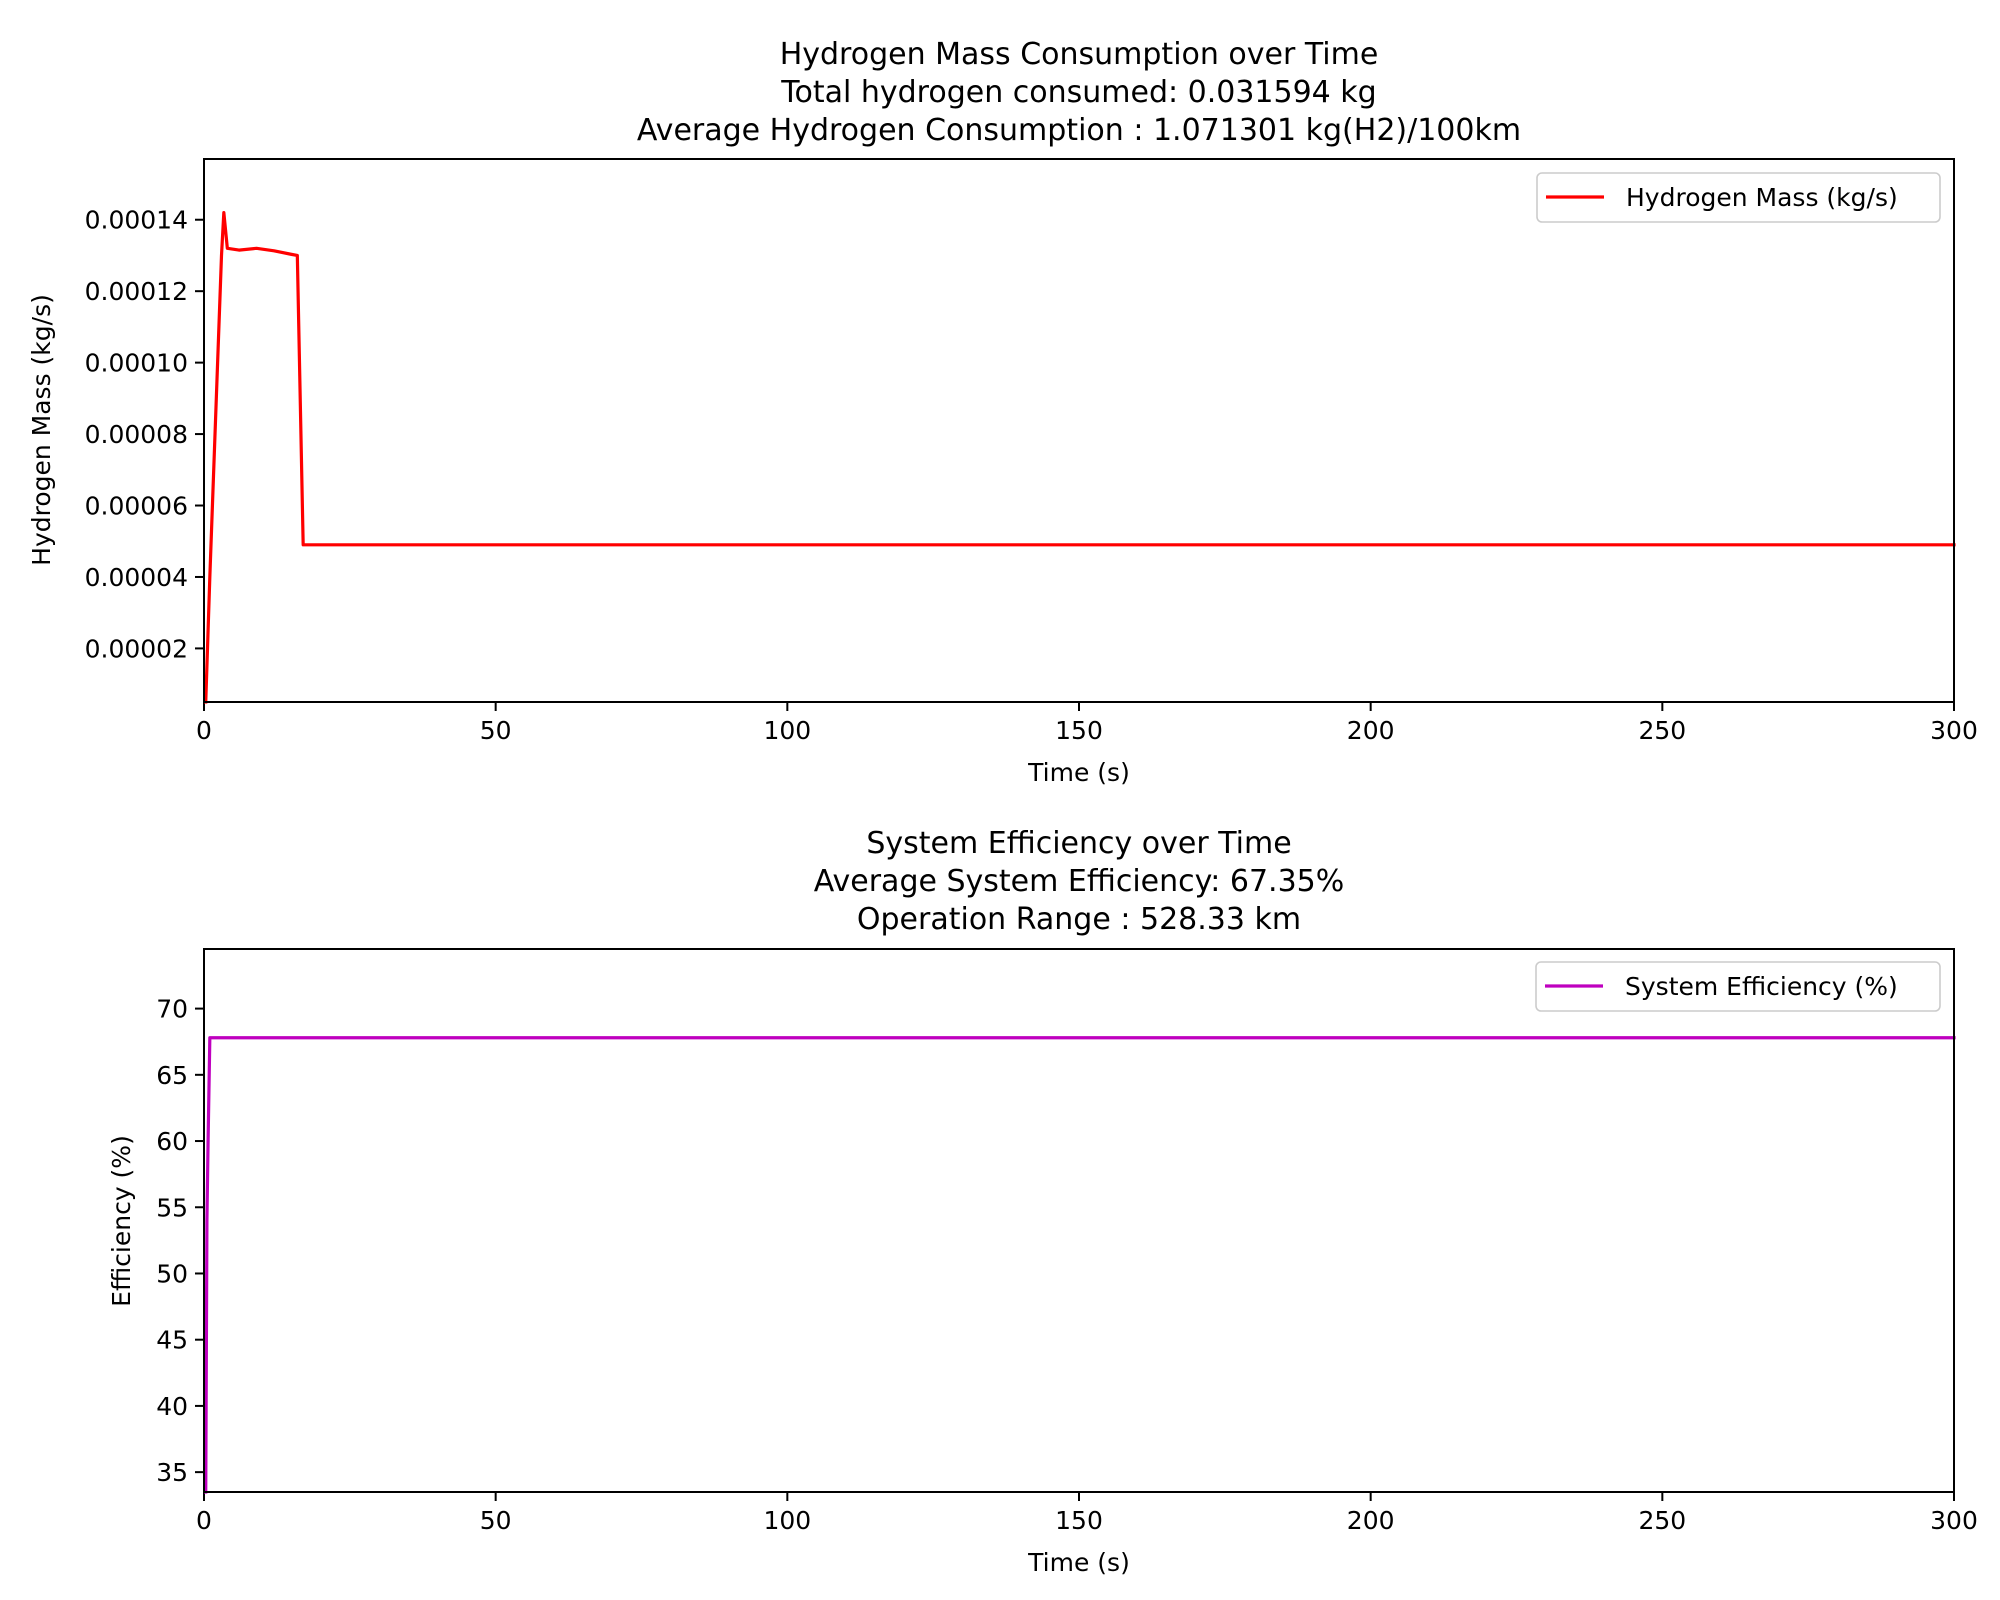 Image resolution: width=2000 pixels, height=1600 pixels. Describe the element at coordinates (121, 1221) in the screenshot. I see `chart-2-y-axis-label: Efficiency (%)` at that location.